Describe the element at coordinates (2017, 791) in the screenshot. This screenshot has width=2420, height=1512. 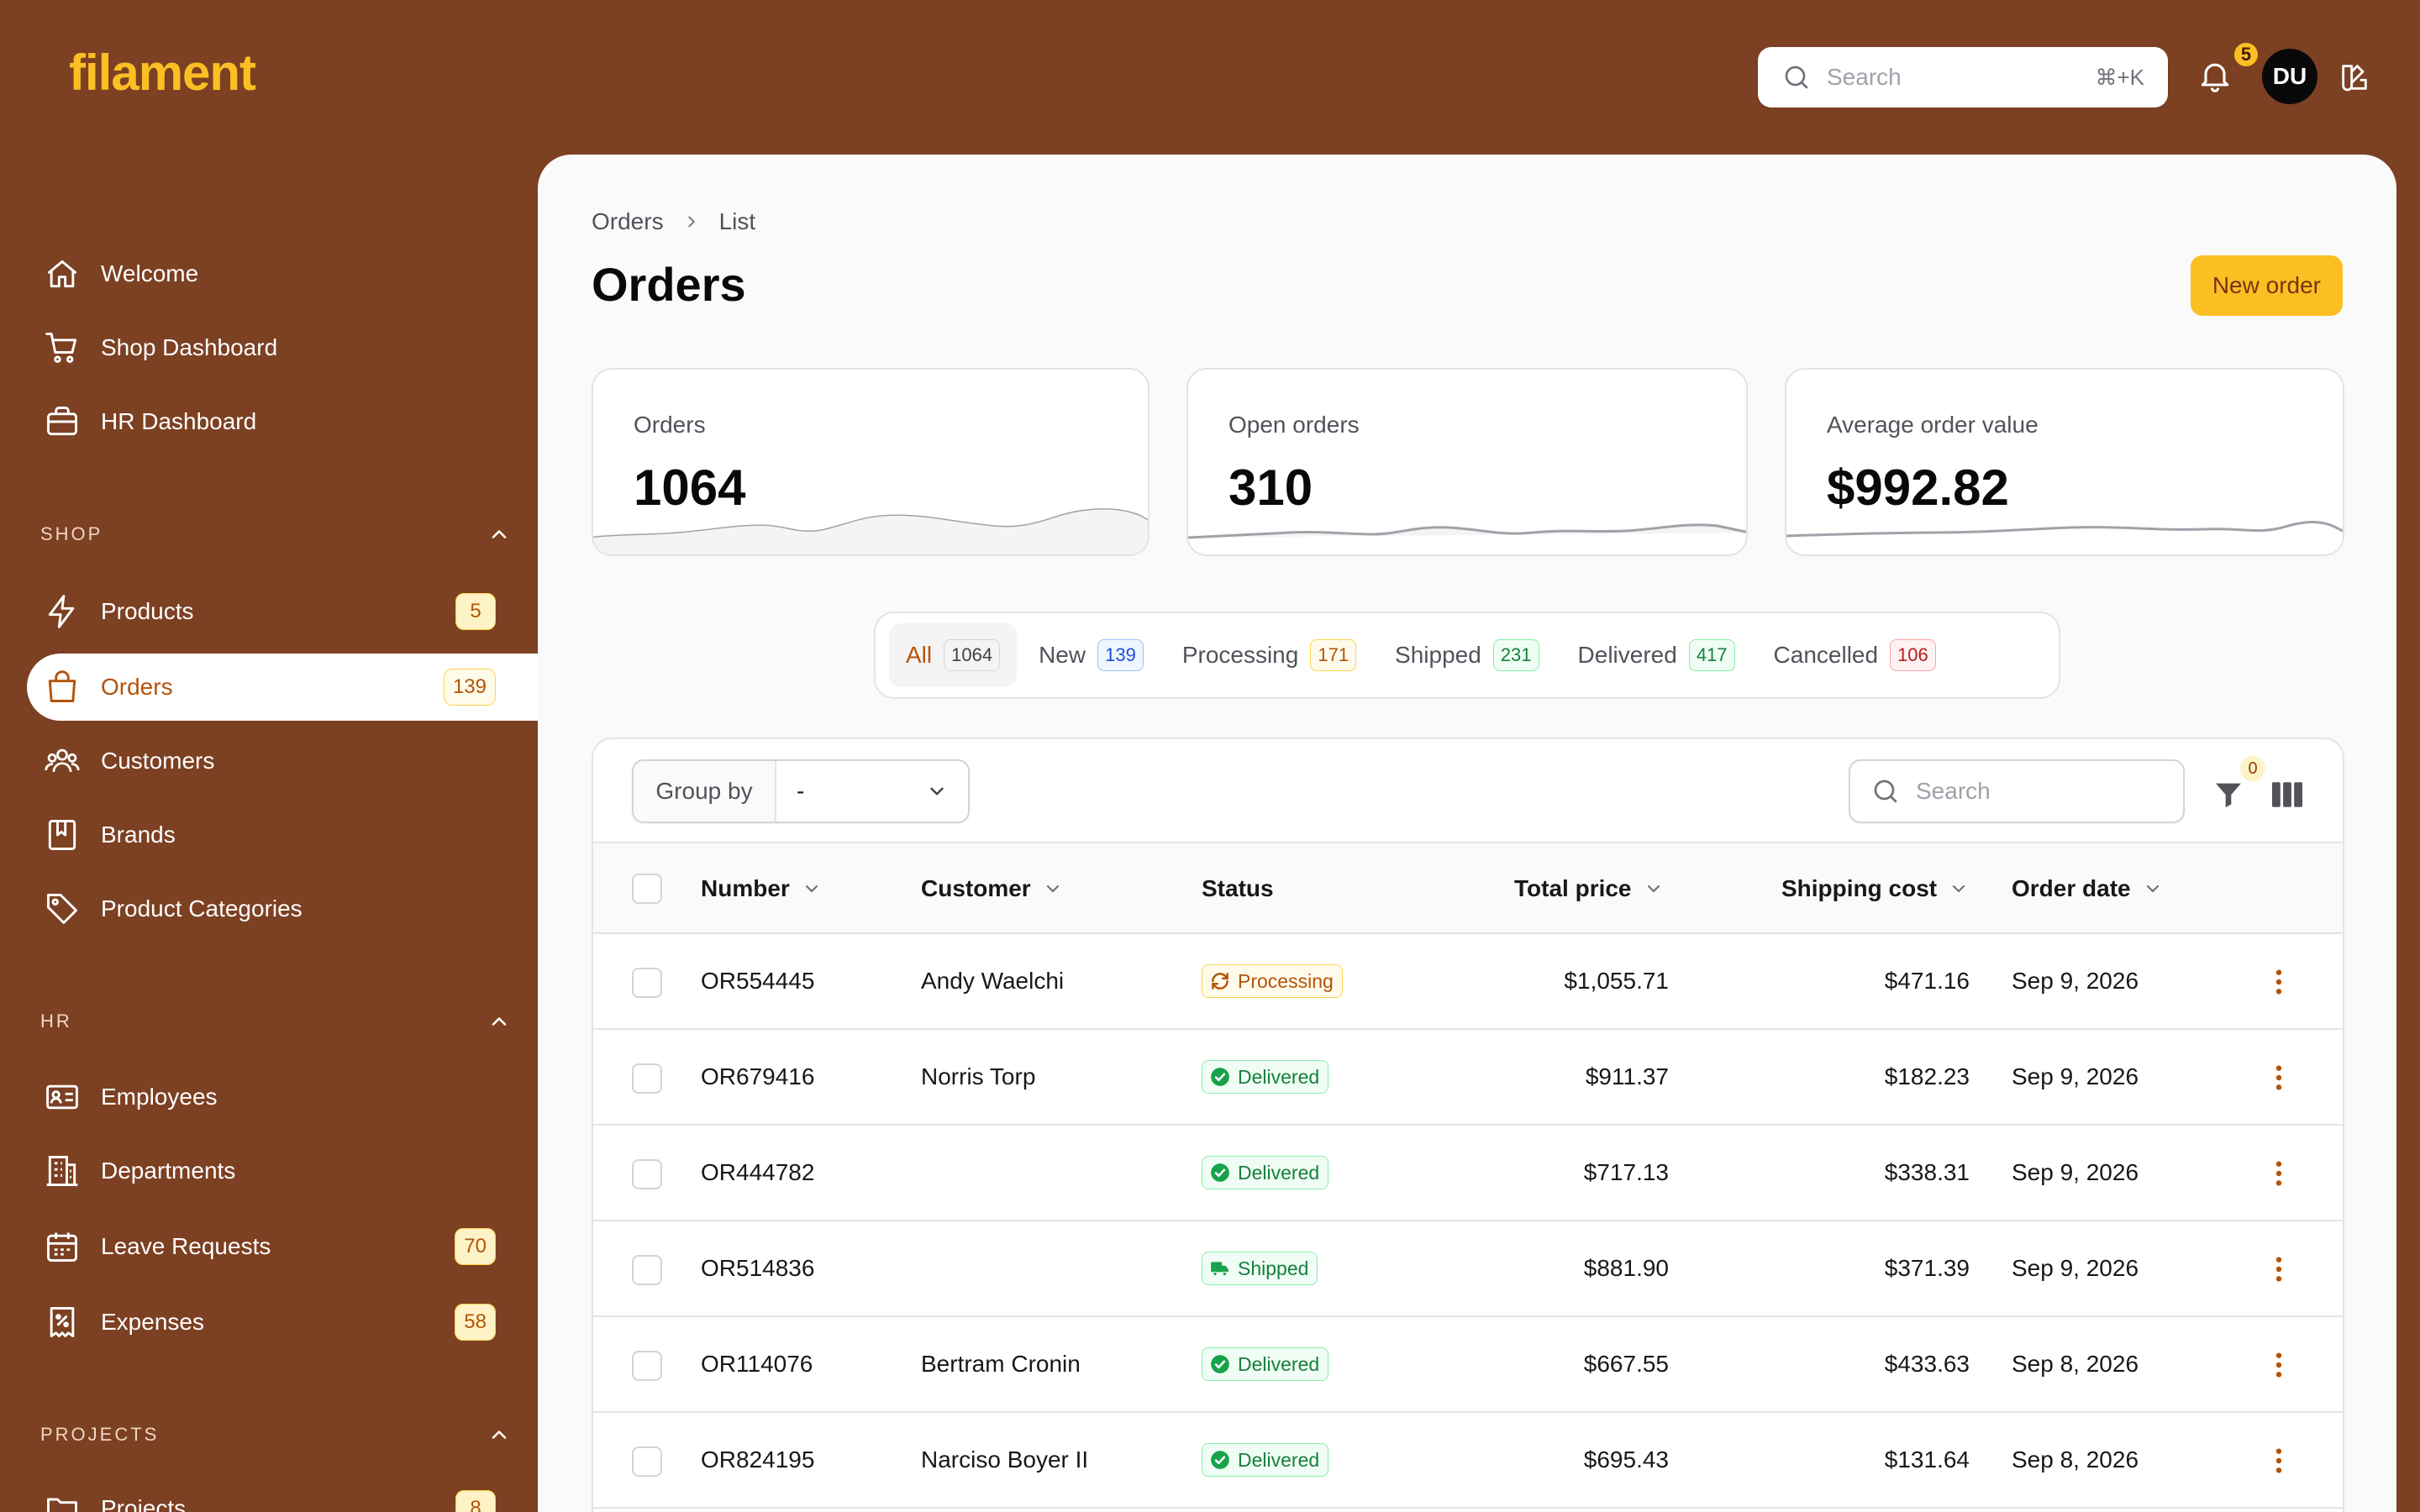
I see `table-search-input: Search` at that location.